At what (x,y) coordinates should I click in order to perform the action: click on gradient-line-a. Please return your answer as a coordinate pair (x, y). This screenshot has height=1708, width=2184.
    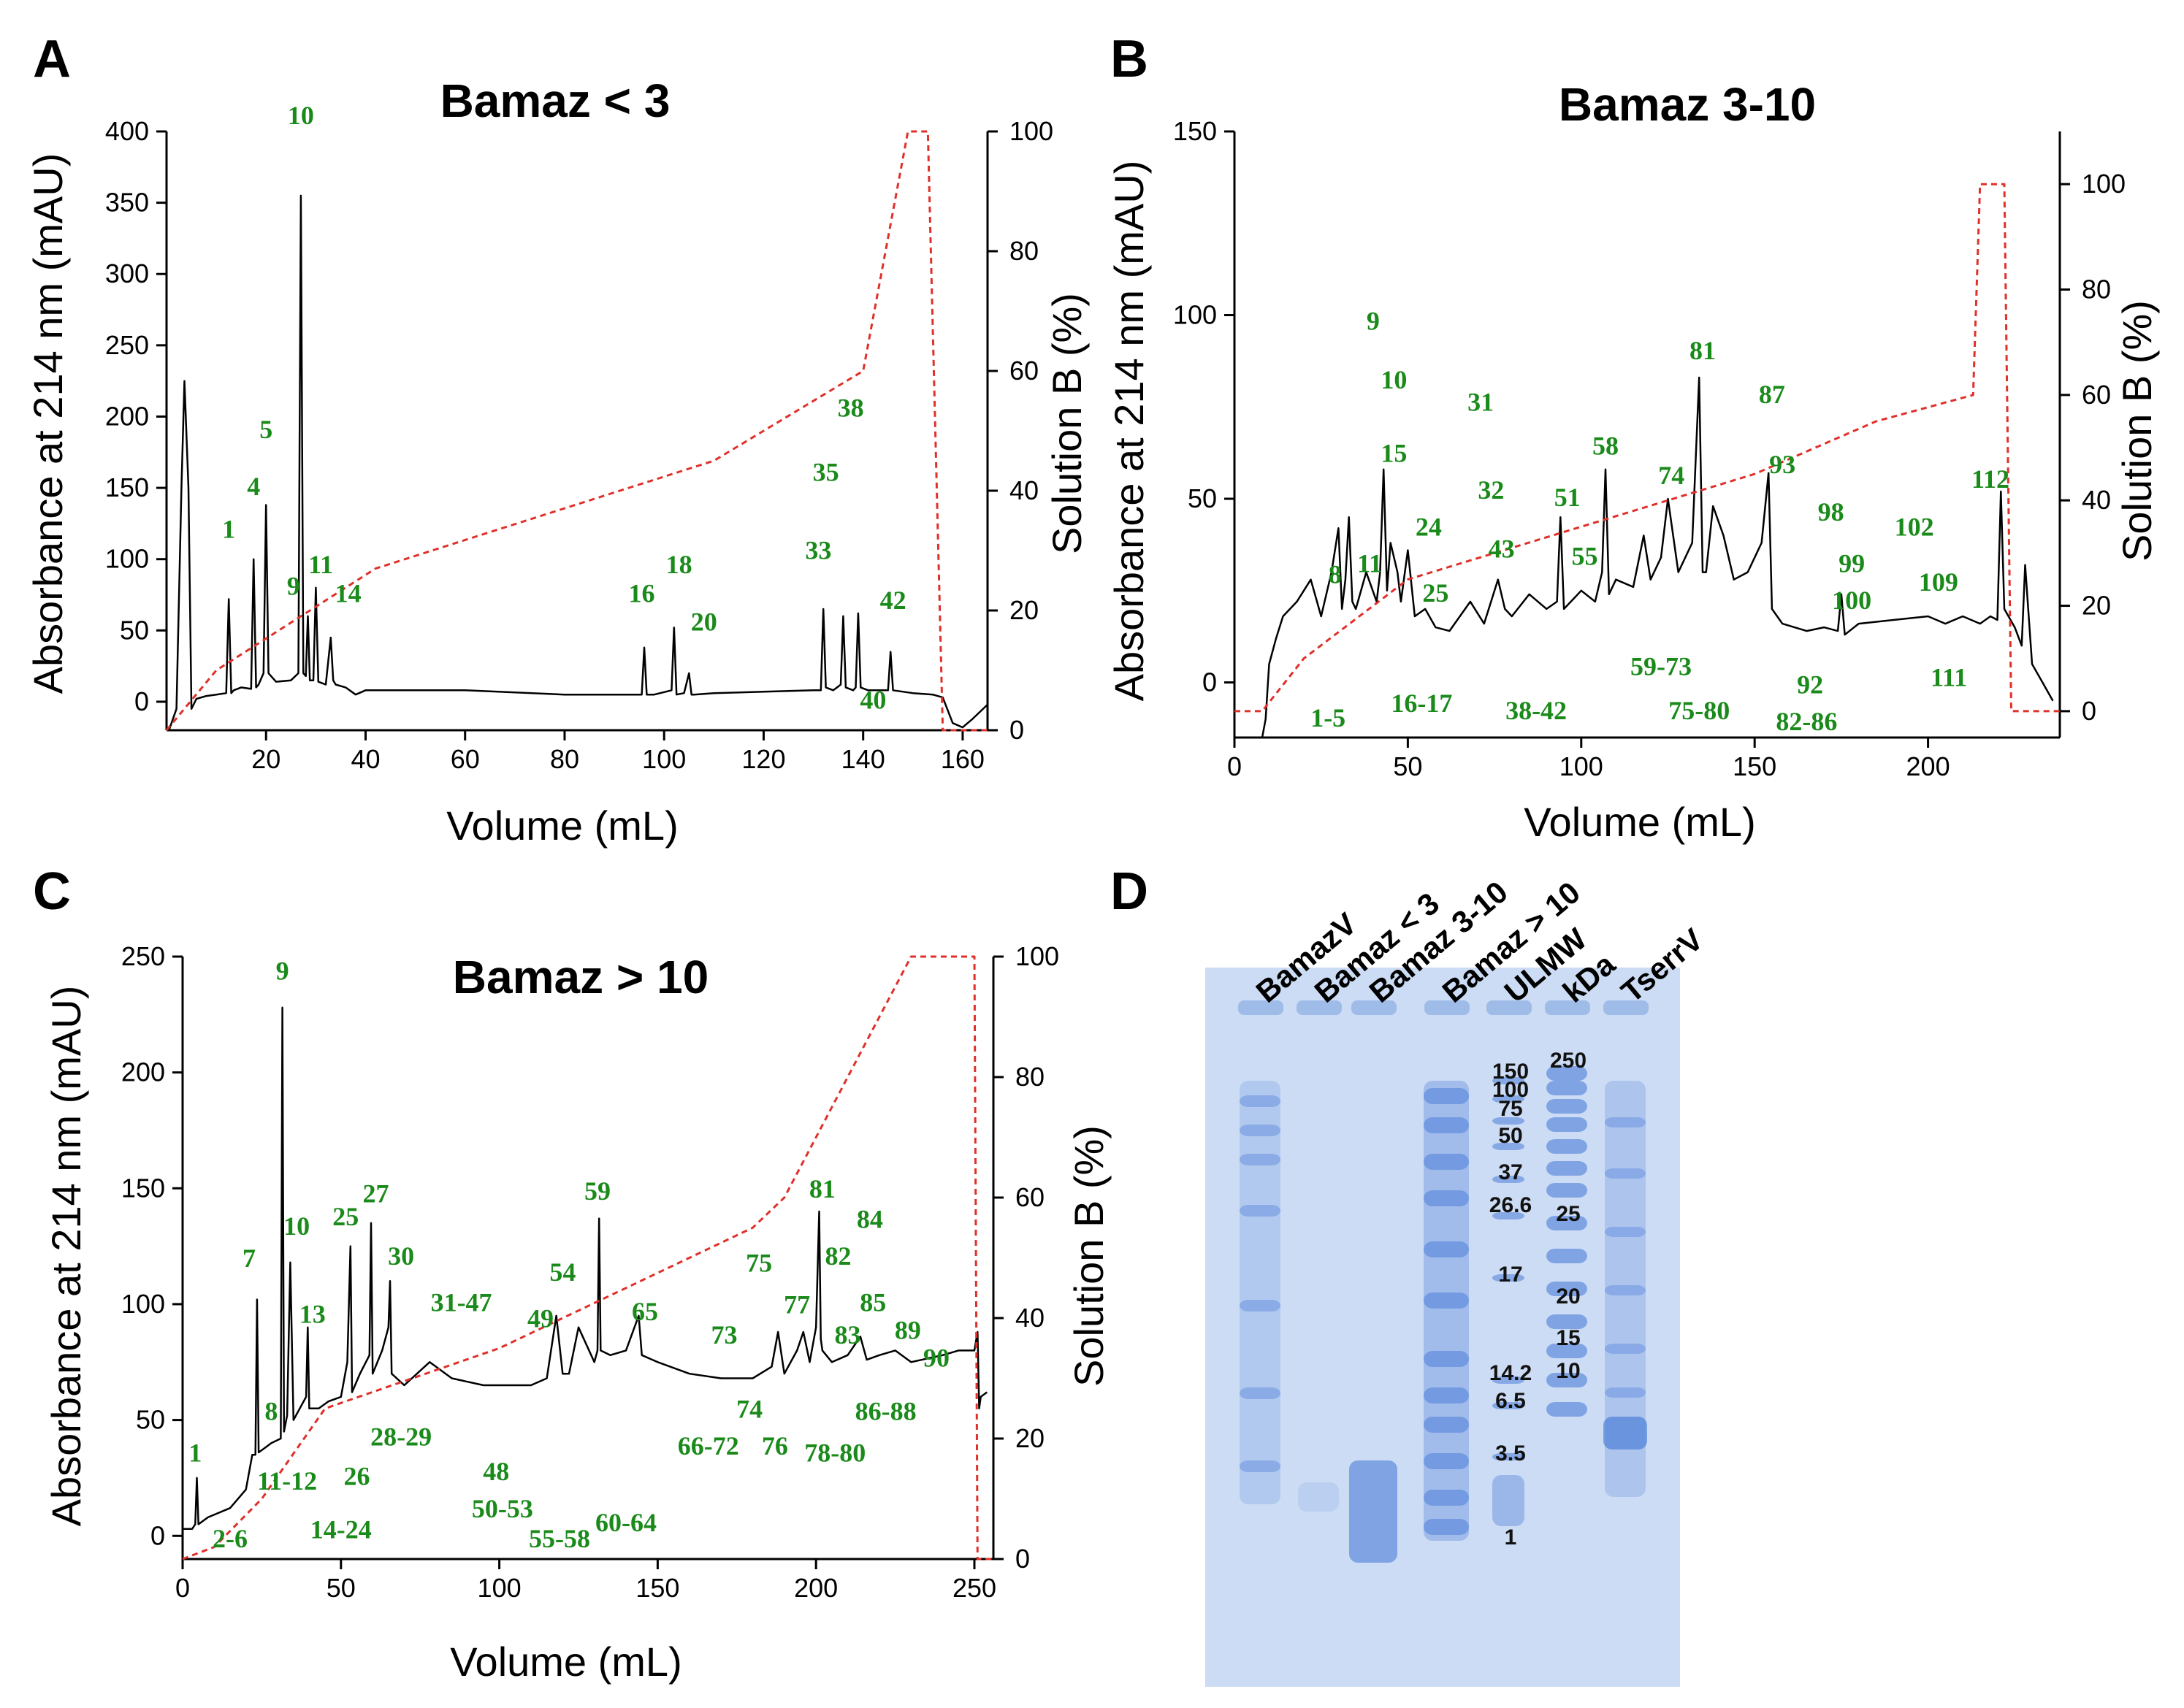
    Looking at the image, I should click on (576, 431).